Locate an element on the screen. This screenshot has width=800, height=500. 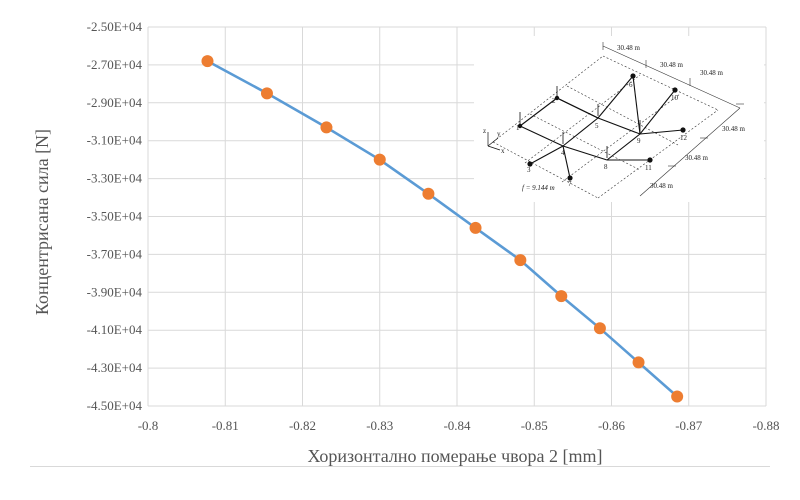
inset-grid is located at coordinates (605, 127).